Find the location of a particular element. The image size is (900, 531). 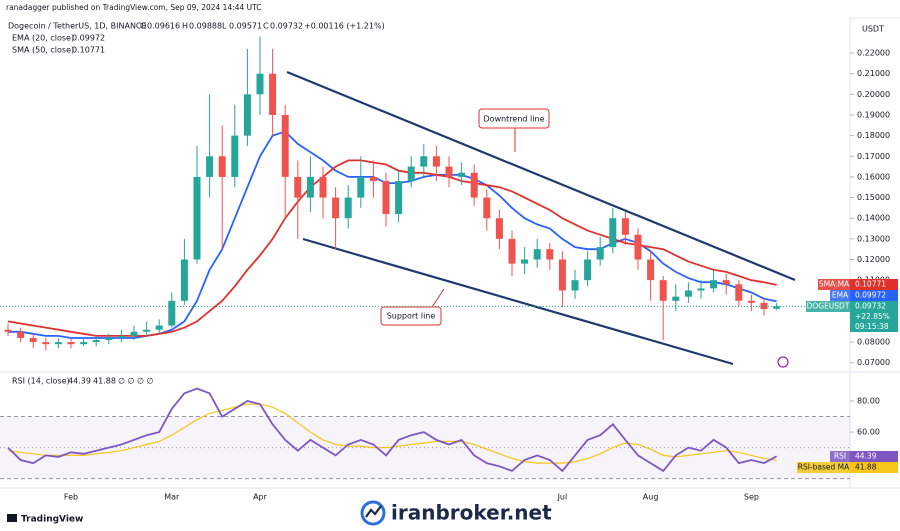

ohlc-label: H is located at coordinates (185, 26).